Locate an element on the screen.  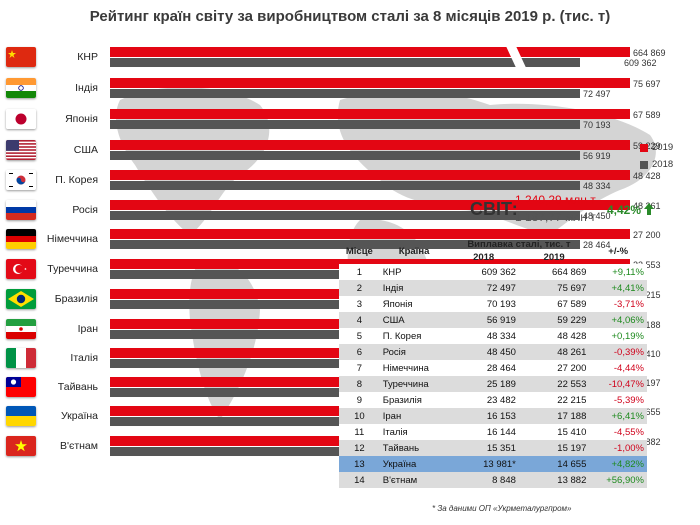
iran-flag-icon is located at coordinates (21, 329).